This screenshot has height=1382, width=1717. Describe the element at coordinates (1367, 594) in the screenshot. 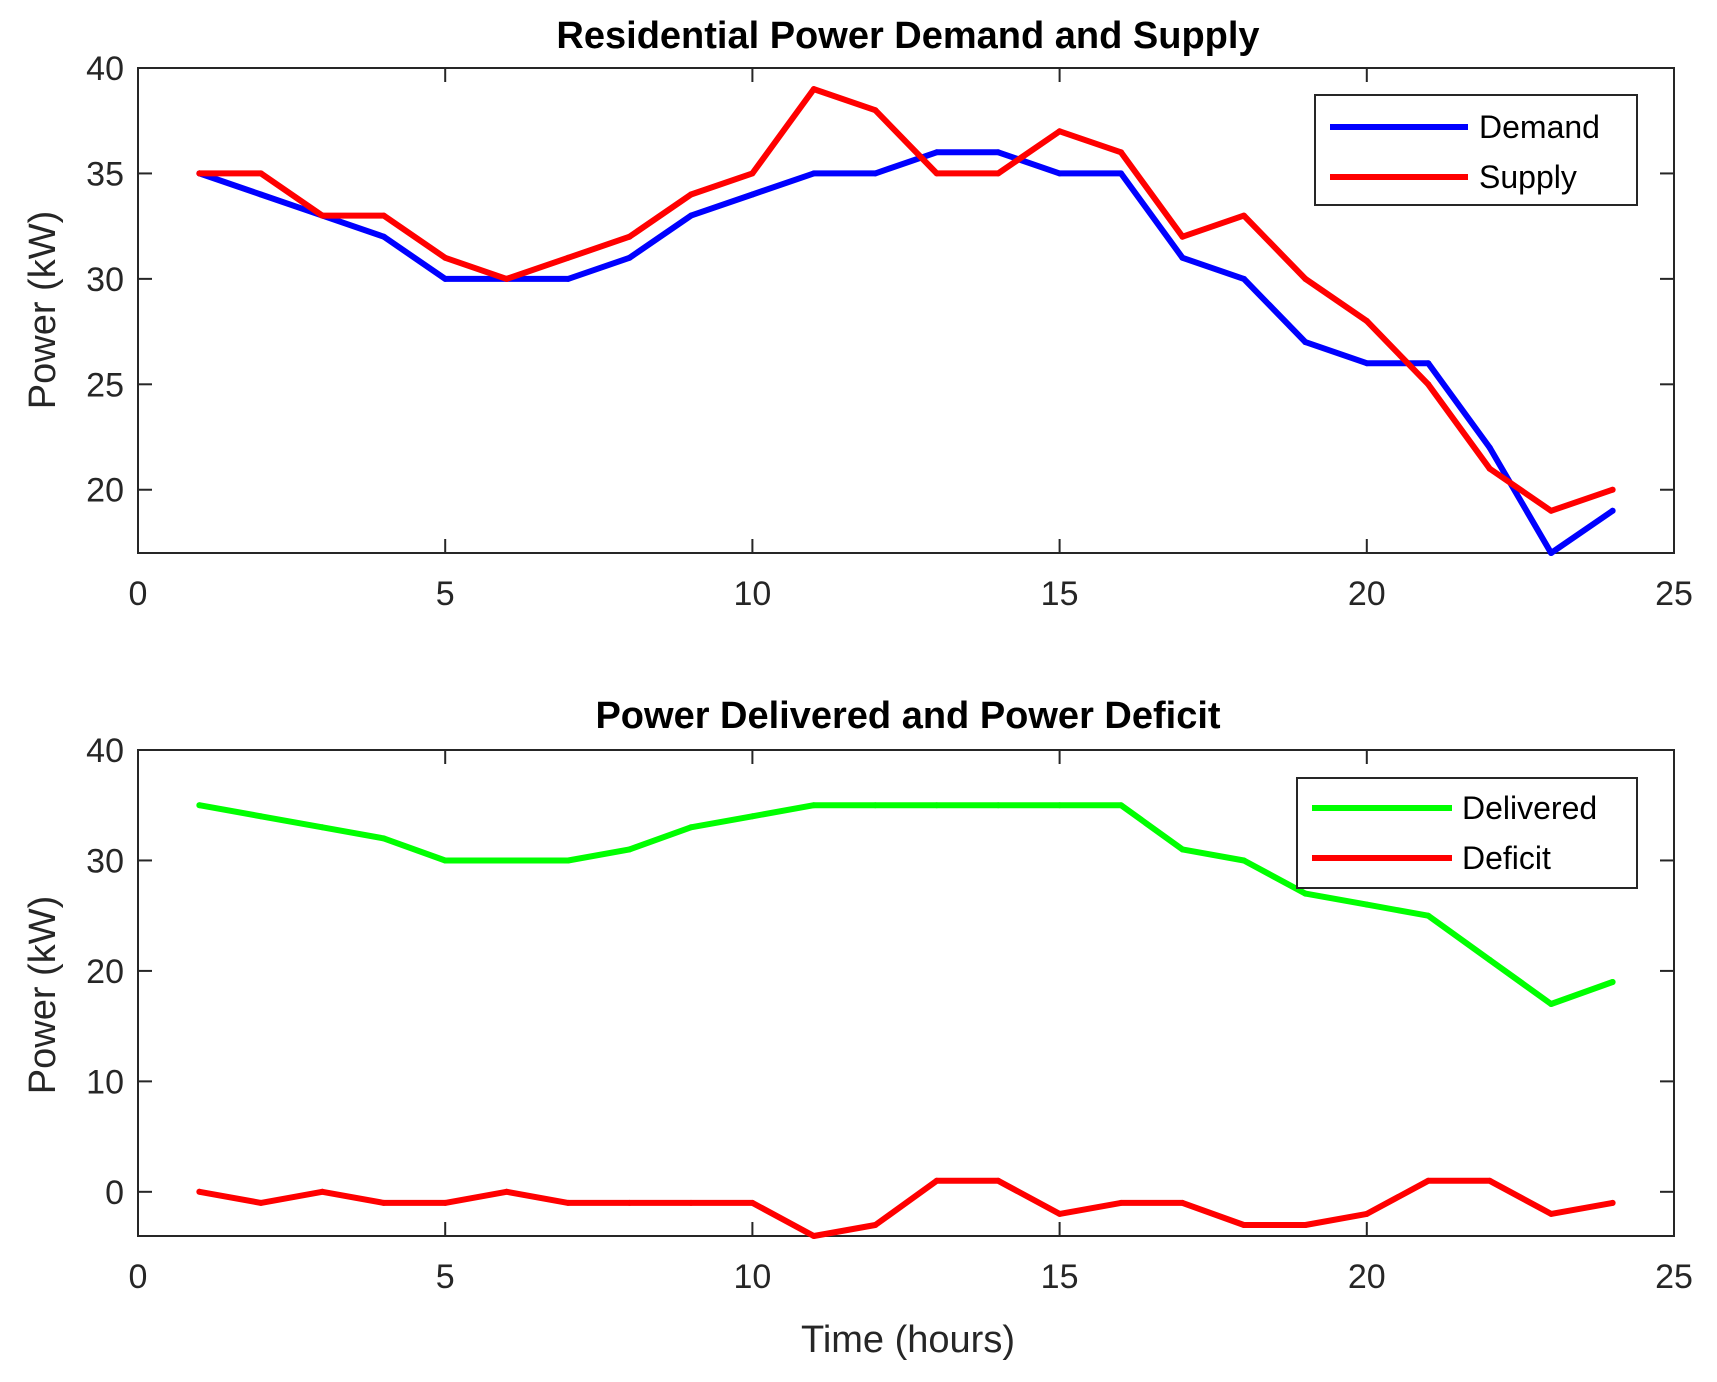

I see `x-tick-label: 20` at that location.